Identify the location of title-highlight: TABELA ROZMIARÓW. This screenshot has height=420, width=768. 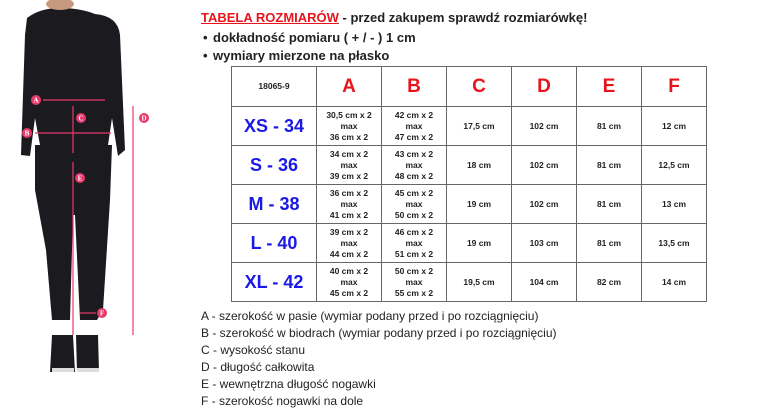
(270, 17).